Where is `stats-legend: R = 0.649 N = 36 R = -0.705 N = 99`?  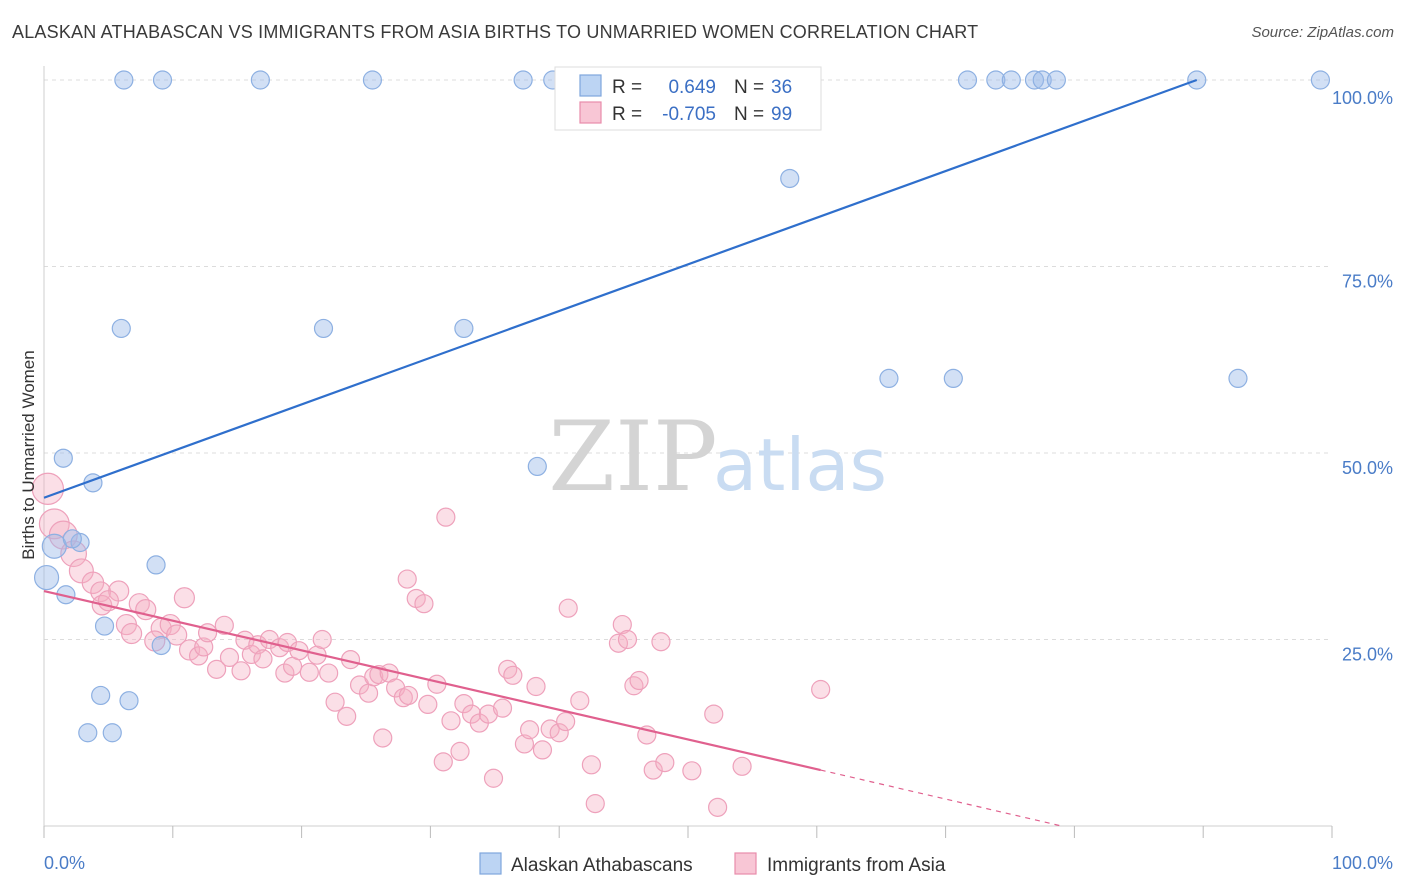 stats-legend: R = 0.649 N = 36 R = -0.705 N = 99 is located at coordinates (688, 98).